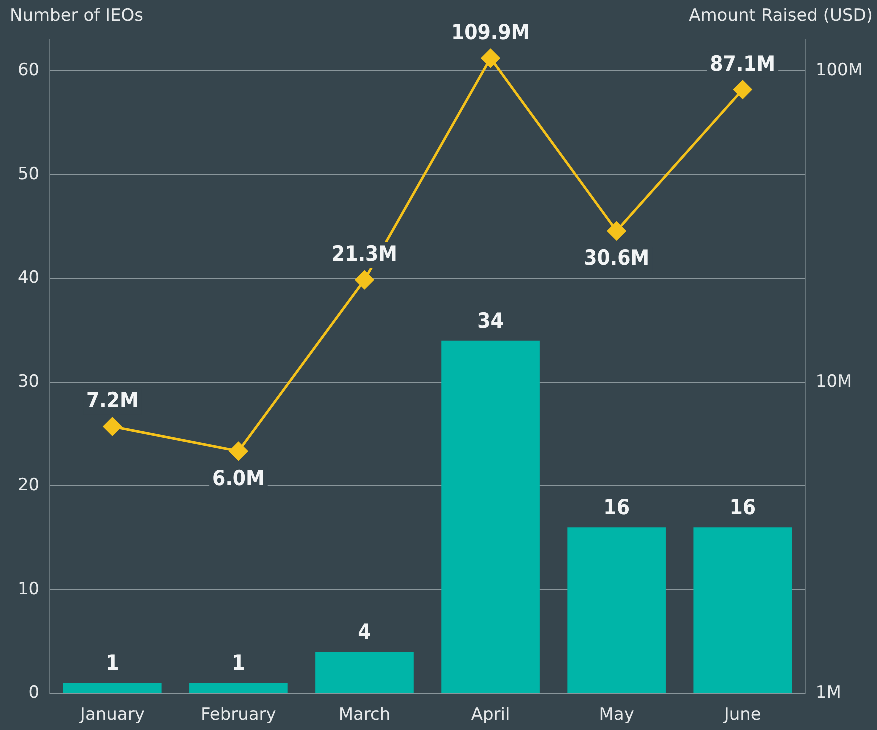 This screenshot has width=877, height=730. What do you see at coordinates (238, 715) in the screenshot?
I see `x-tick-label: February` at bounding box center [238, 715].